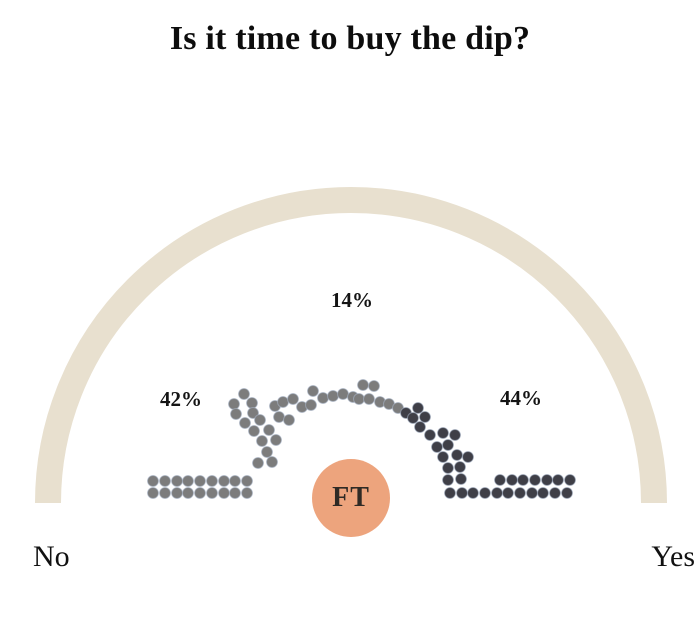  I want to click on chart-title: Is it time to buy the dip?, so click(350, 38).